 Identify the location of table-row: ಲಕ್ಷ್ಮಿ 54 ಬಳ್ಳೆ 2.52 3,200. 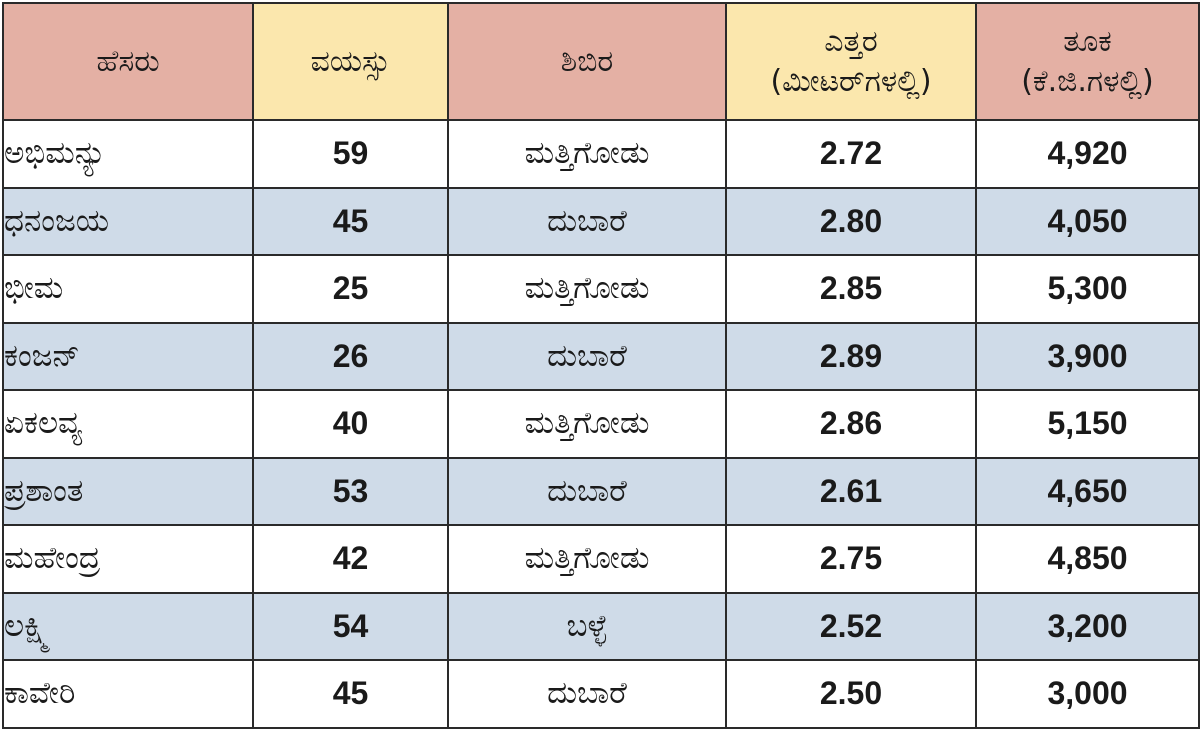
(601, 626).